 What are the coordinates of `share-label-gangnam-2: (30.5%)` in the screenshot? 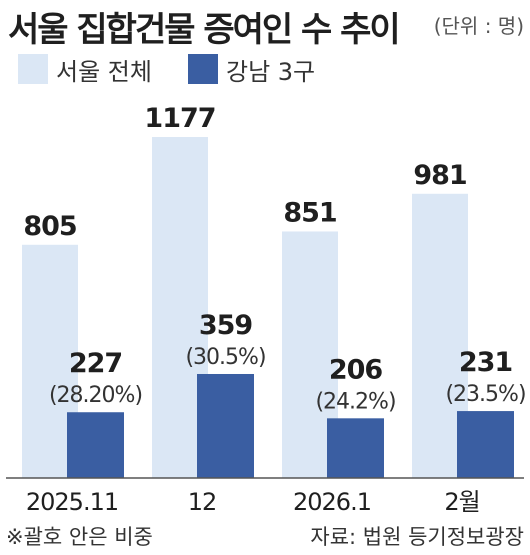 It's located at (225, 357).